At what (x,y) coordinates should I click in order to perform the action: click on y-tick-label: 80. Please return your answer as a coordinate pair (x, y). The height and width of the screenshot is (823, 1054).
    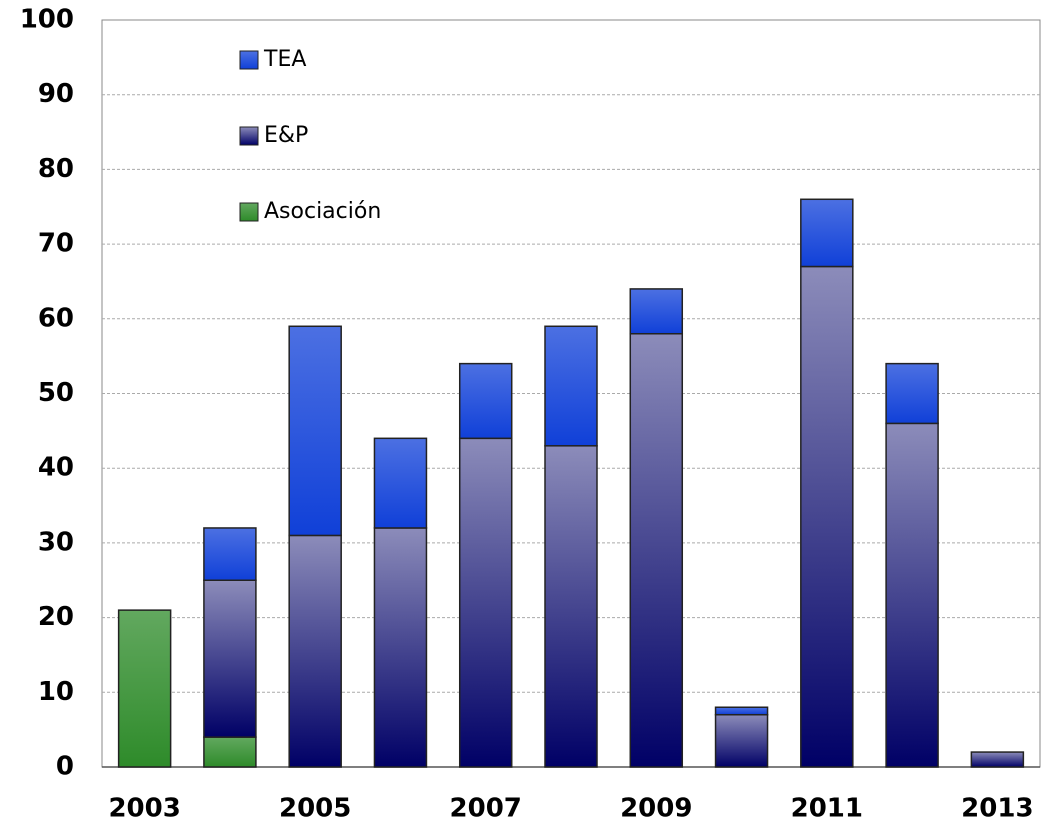
    Looking at the image, I should click on (56, 169).